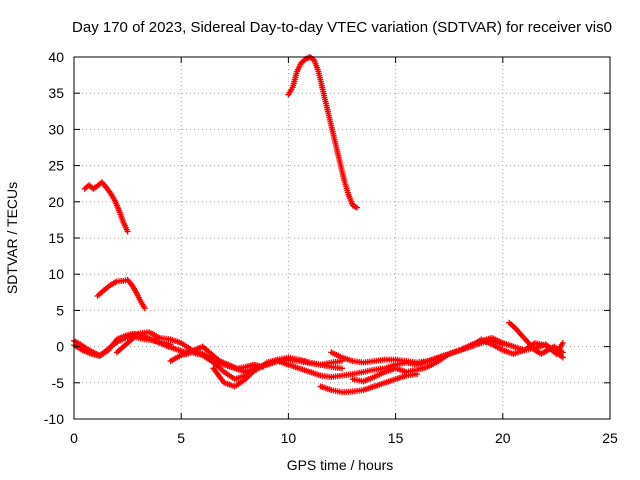 The width and height of the screenshot is (640, 480). What do you see at coordinates (60, 310) in the screenshot?
I see `y-tick-label: 5` at bounding box center [60, 310].